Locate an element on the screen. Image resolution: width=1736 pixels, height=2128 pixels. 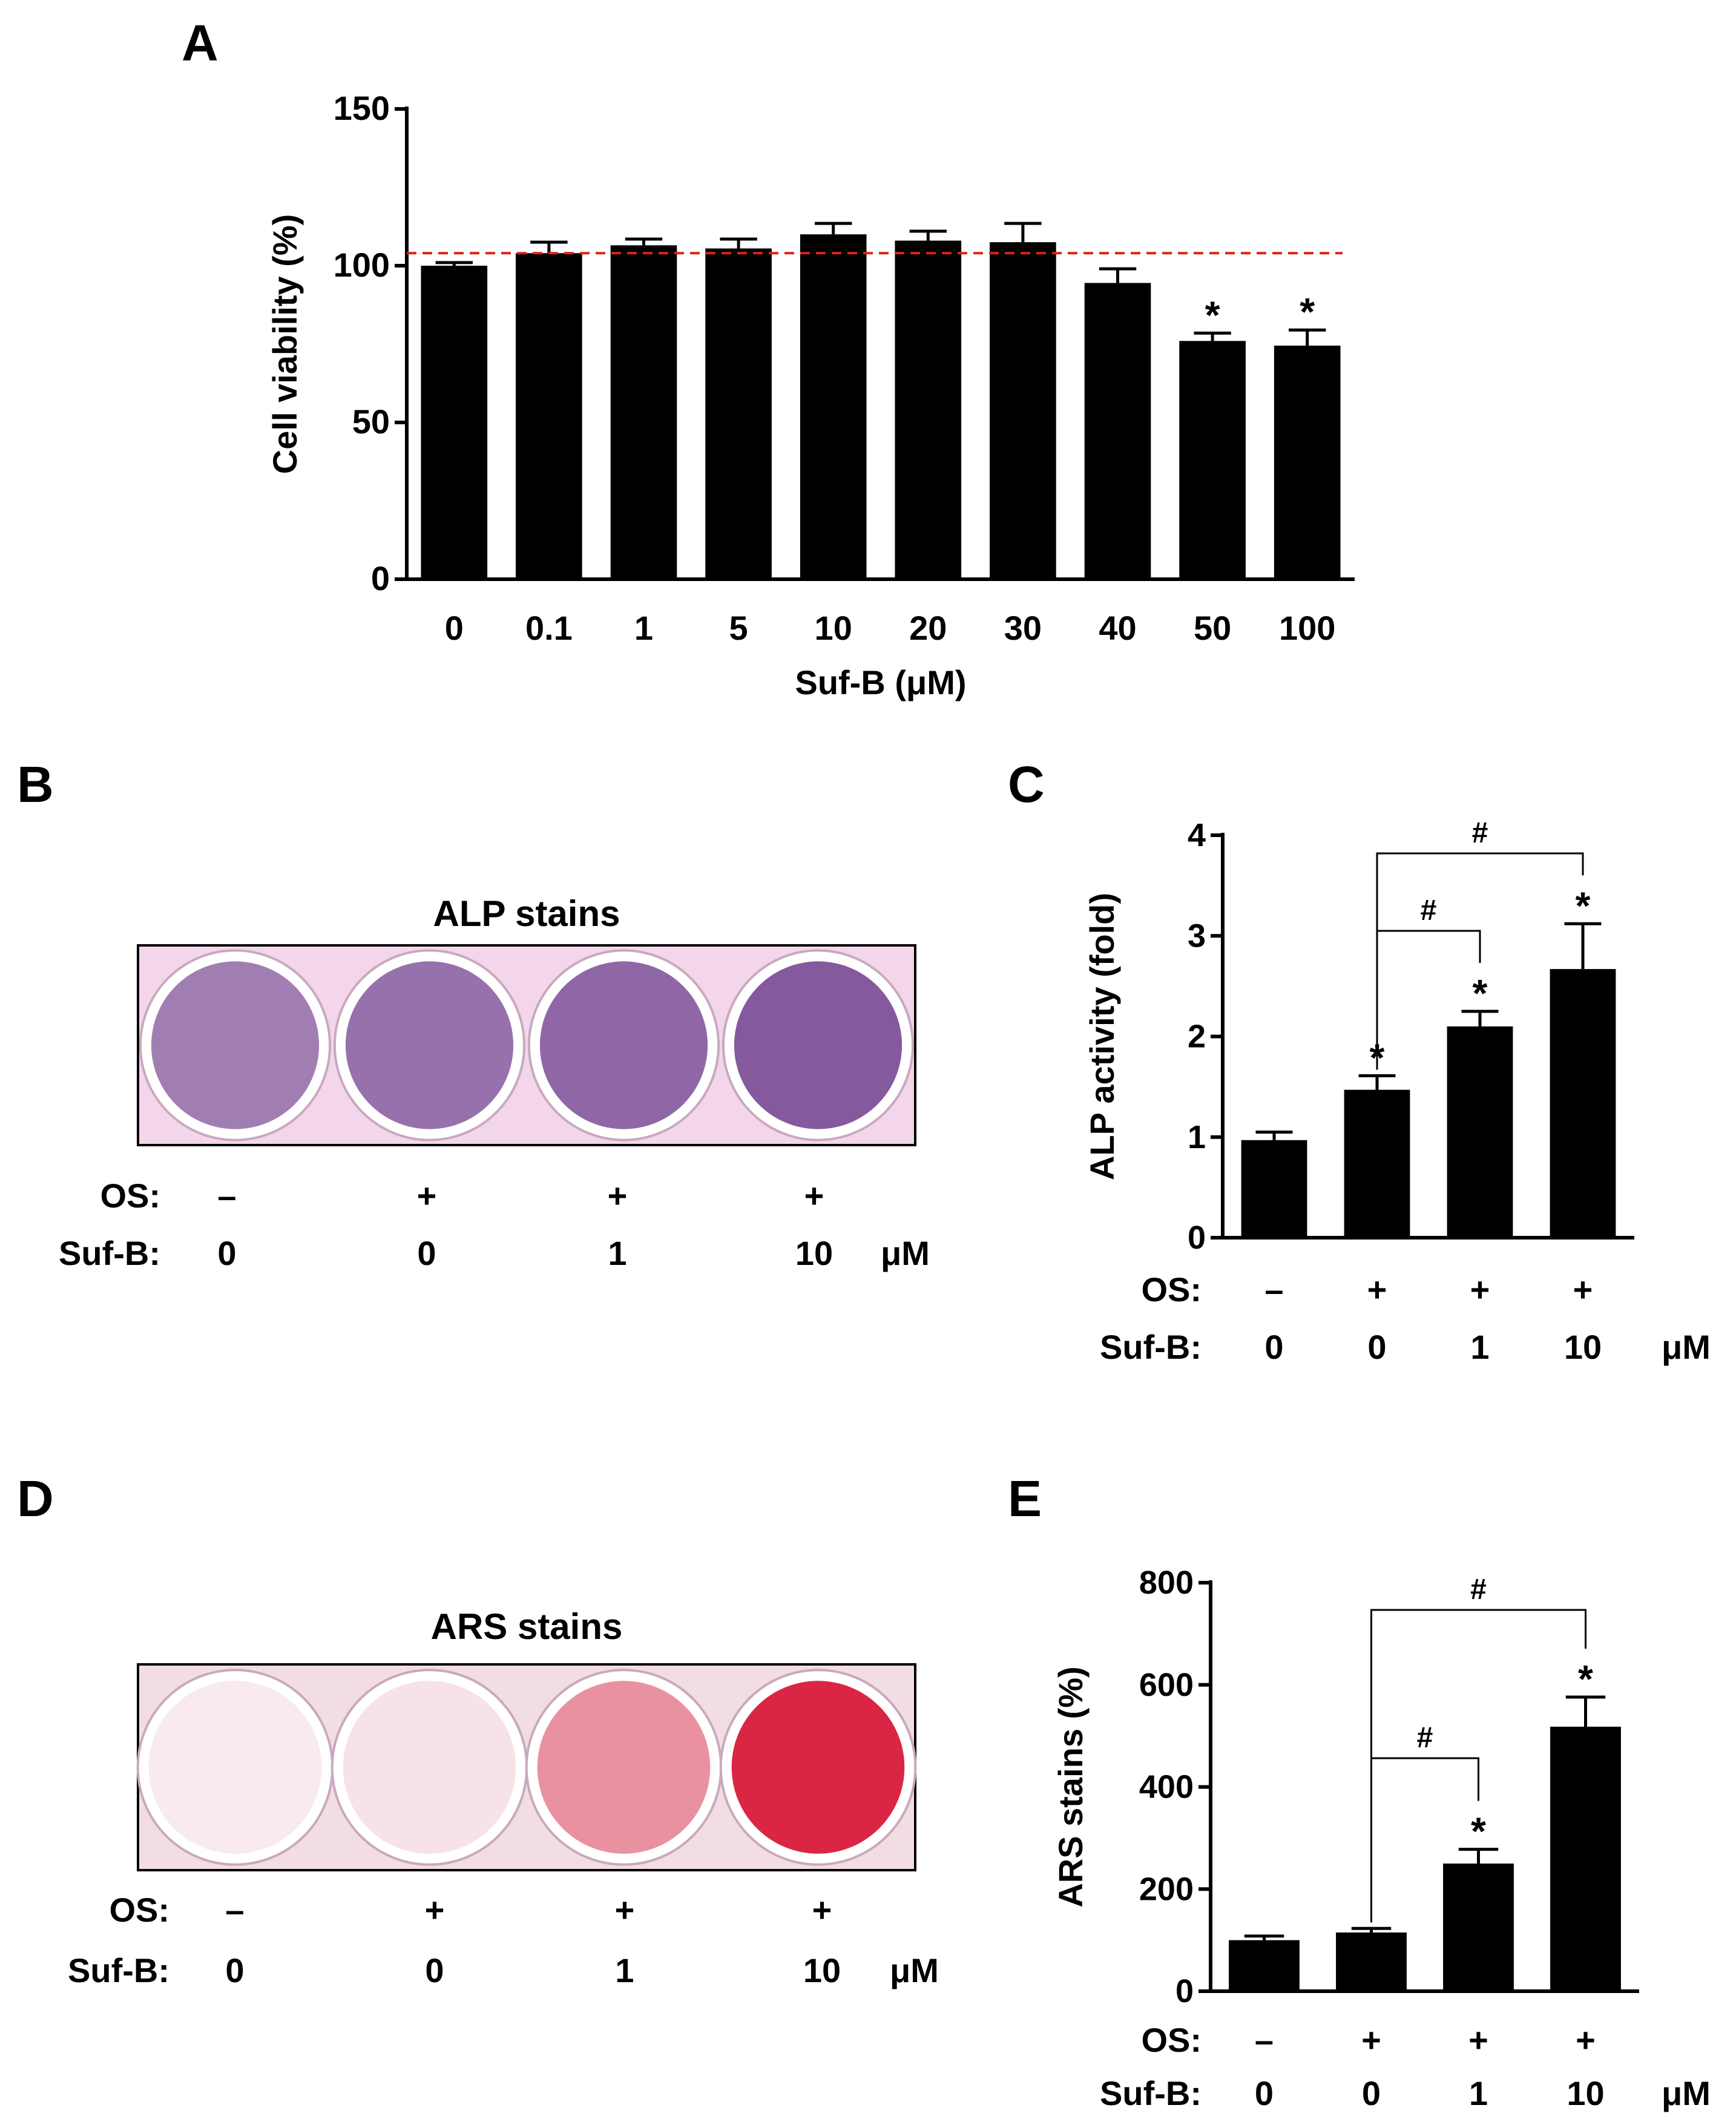
y-tick-label: 2 is located at coordinates (1197, 1037).